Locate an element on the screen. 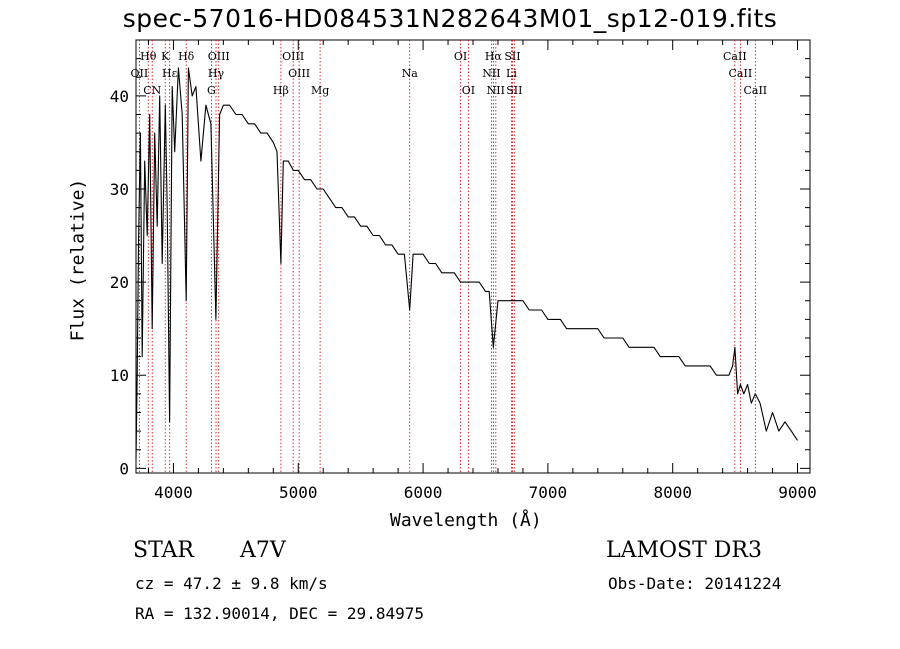  line-label-11: OIII is located at coordinates (299, 73).